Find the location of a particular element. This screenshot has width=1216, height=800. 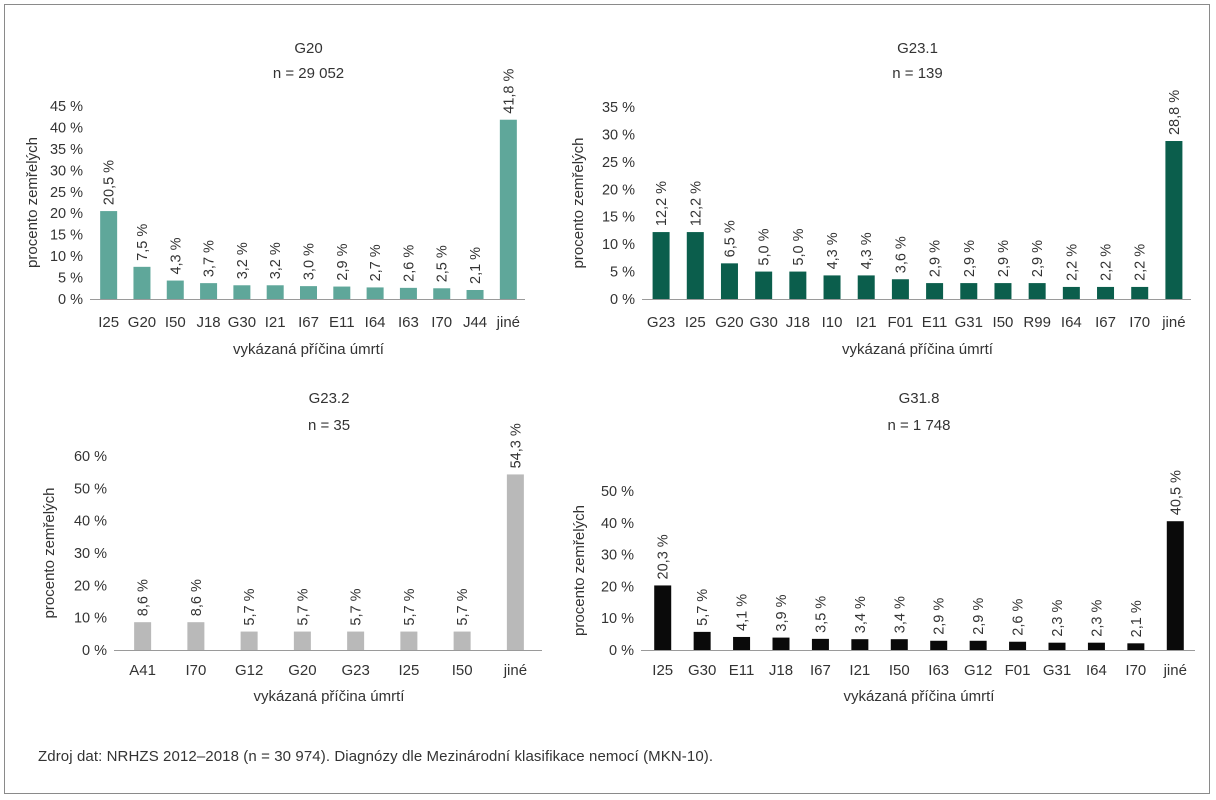

data-label: 28,8 % is located at coordinates (1175, 112).